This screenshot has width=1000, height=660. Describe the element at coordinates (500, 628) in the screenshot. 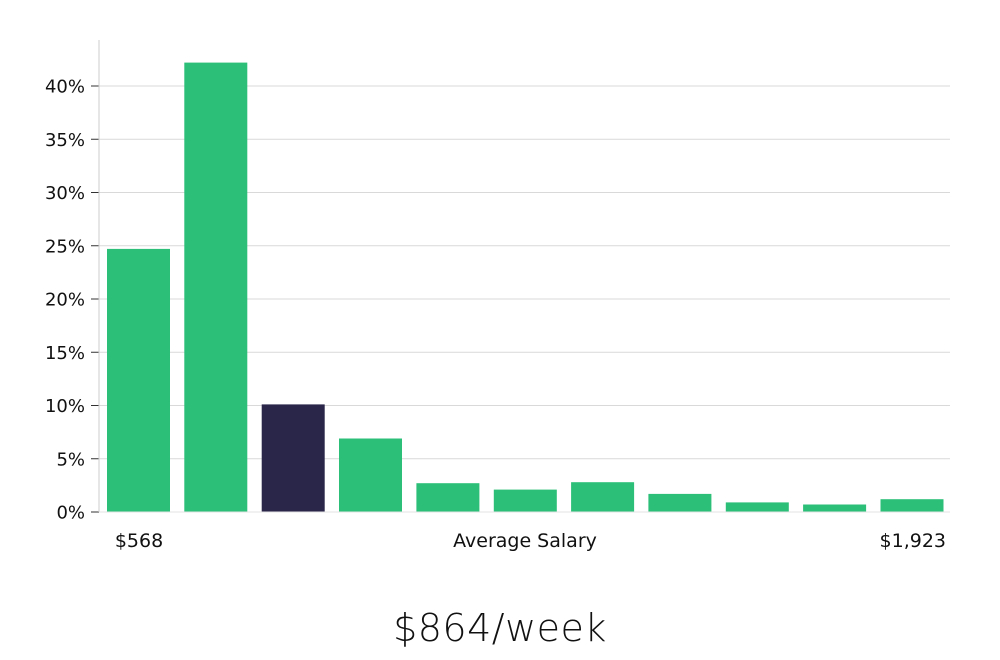

I see `average-salary-value: $864/week` at that location.